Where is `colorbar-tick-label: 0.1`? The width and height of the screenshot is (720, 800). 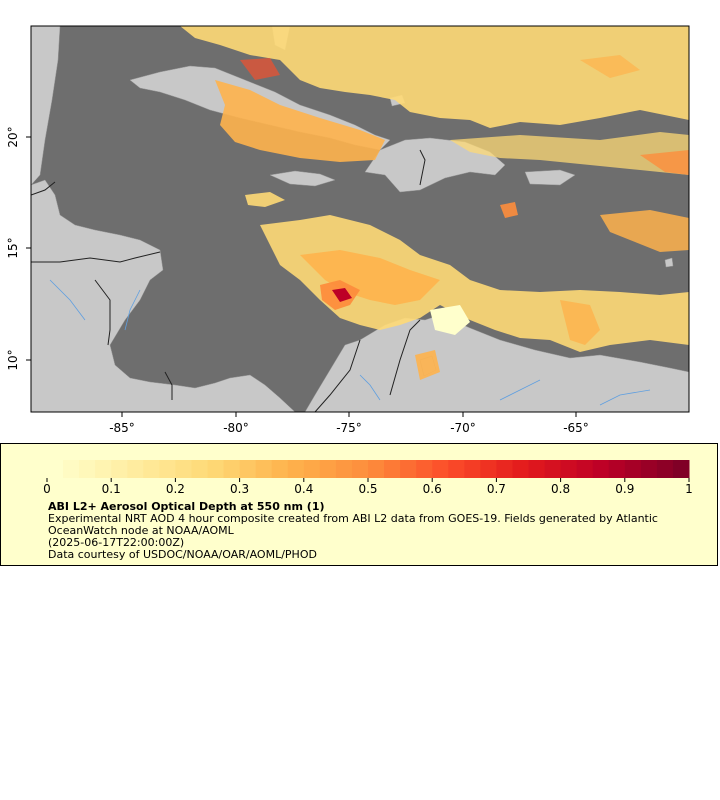 colorbar-tick-label: 0.1 is located at coordinates (111, 489).